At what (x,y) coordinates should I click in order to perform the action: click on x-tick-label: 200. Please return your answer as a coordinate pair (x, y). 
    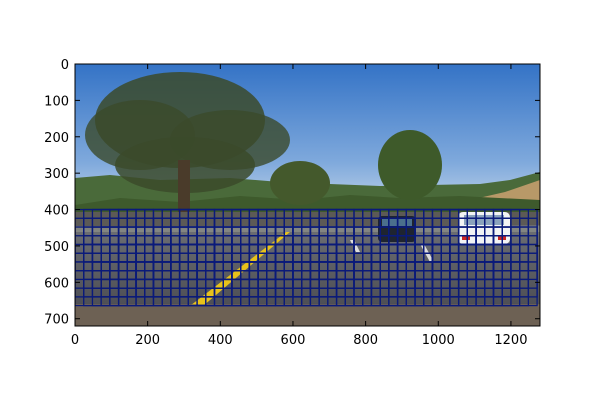
    Looking at the image, I should click on (147, 340).